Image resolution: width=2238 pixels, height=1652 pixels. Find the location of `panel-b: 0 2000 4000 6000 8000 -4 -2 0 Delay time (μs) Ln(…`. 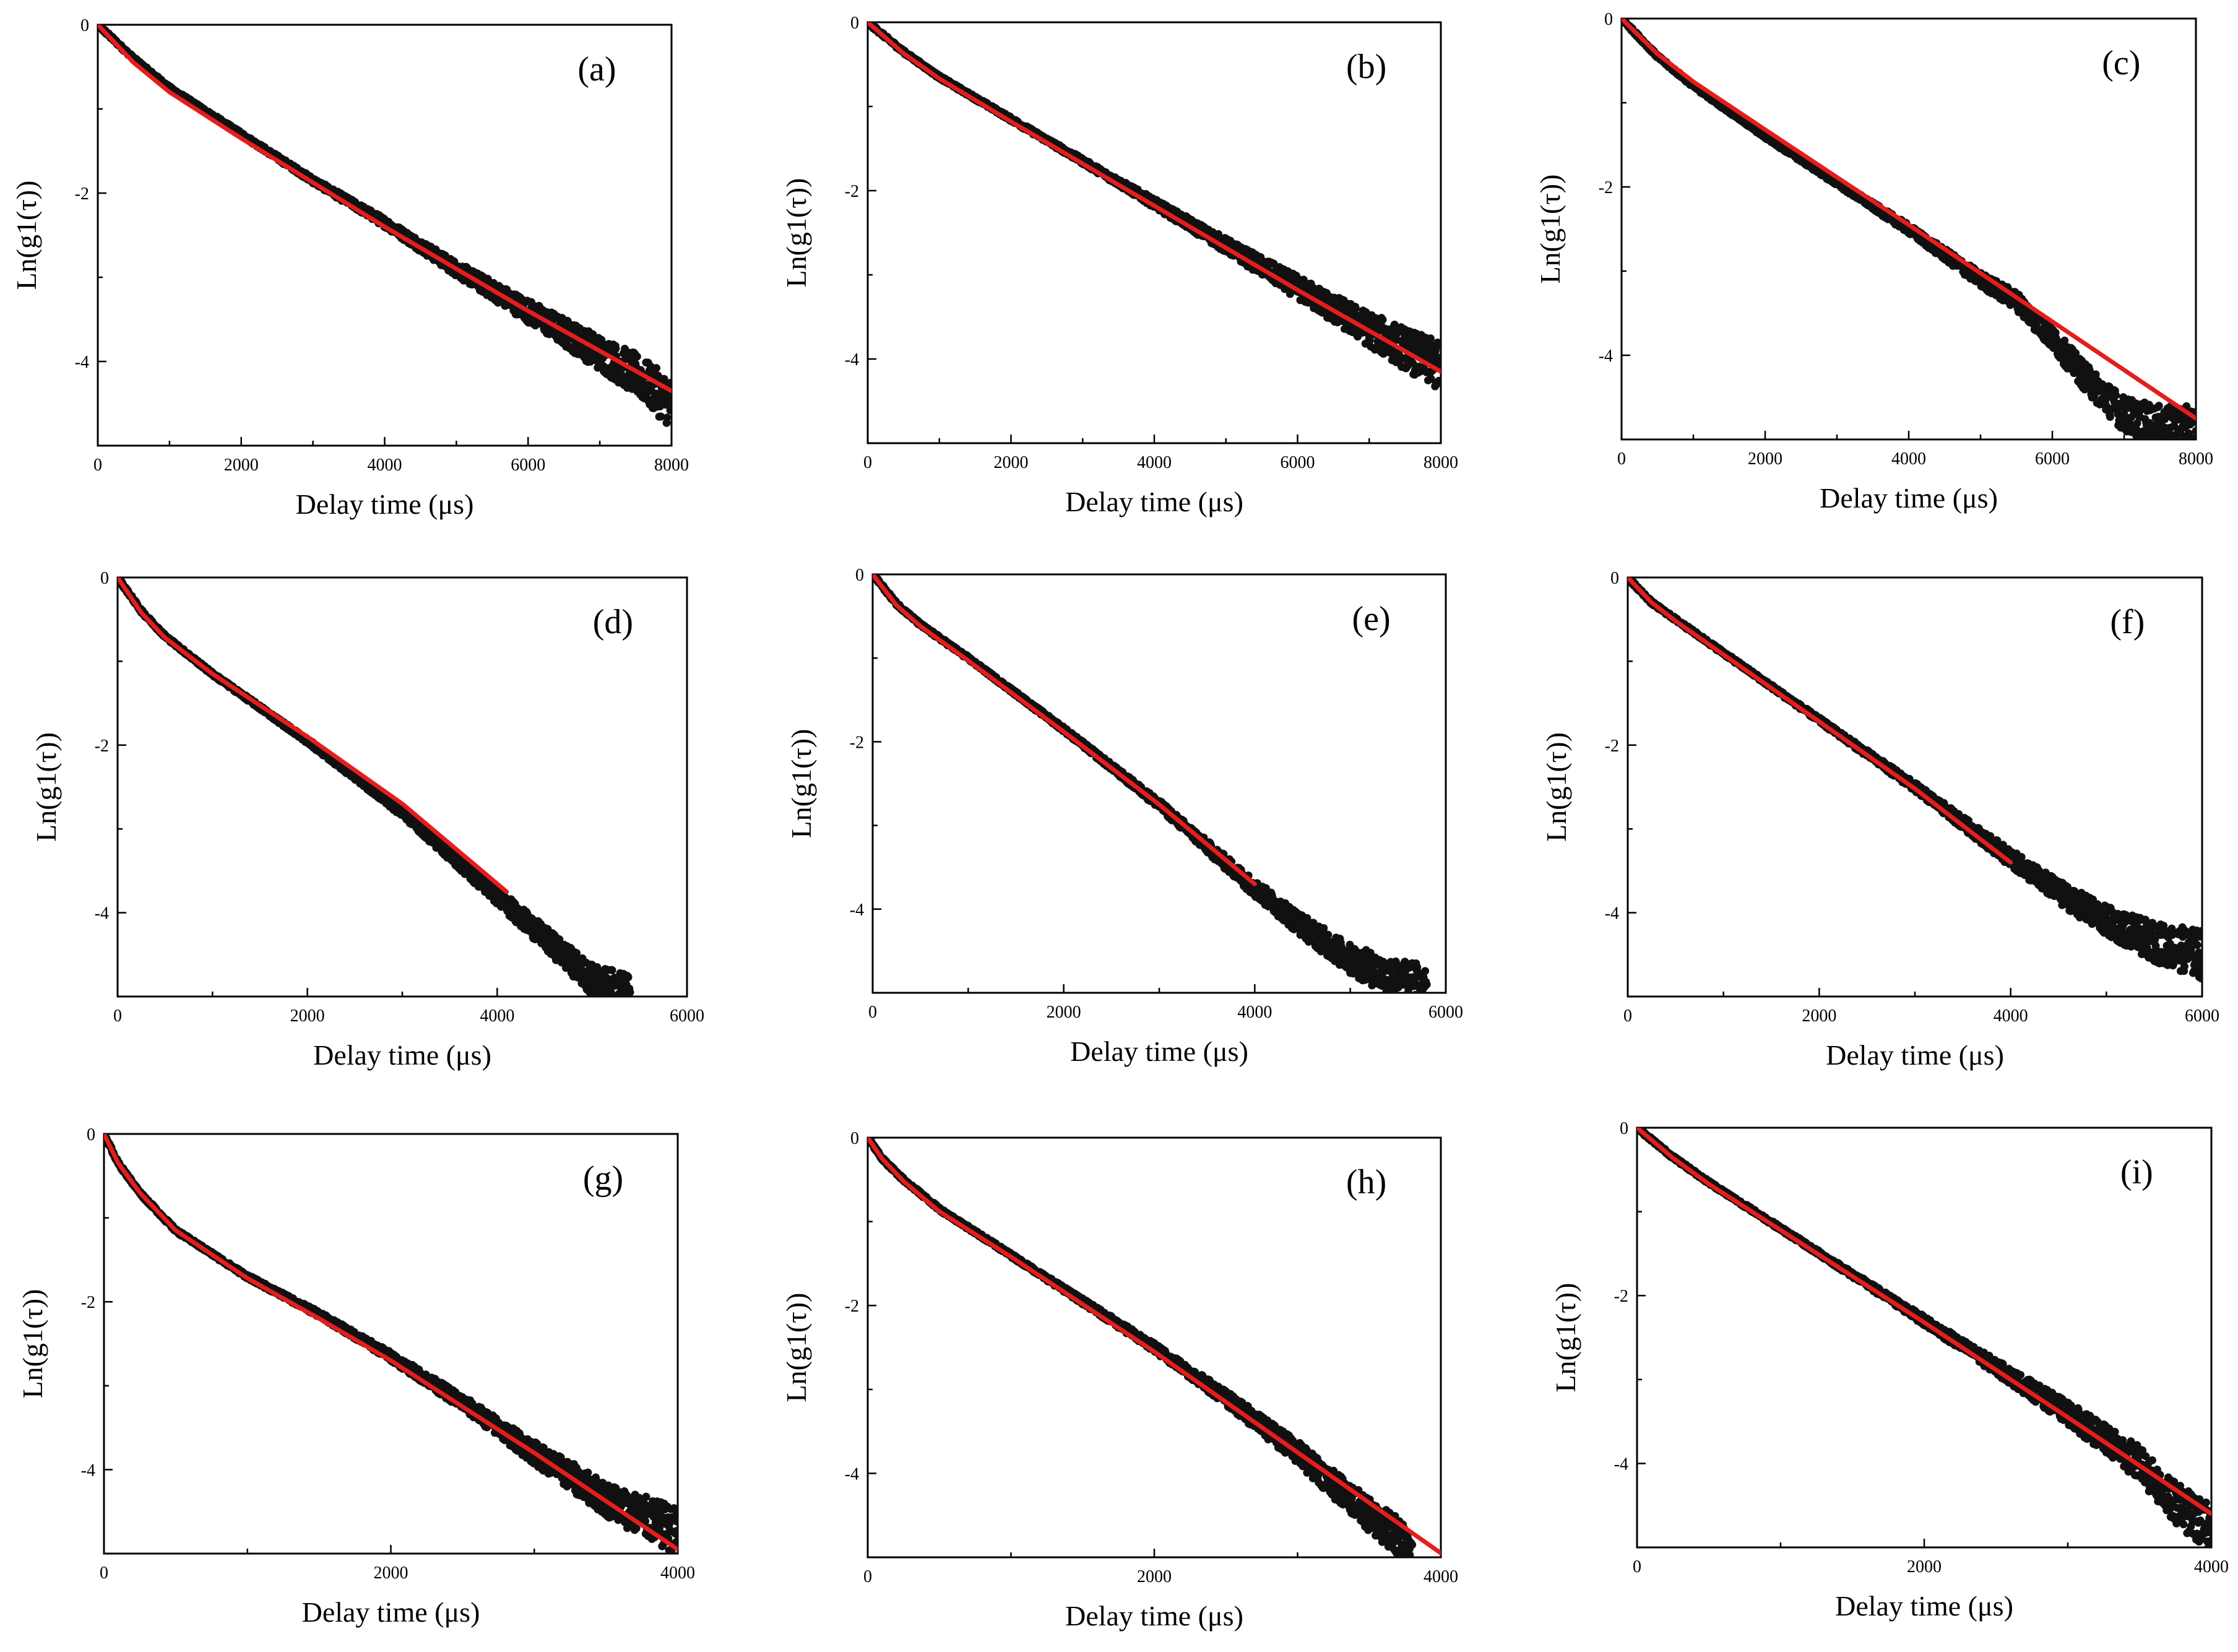

panel-b: 0 2000 4000 6000 8000 -4 -2 0 Delay time (μs) Ln(… is located at coordinates (1119, 265).